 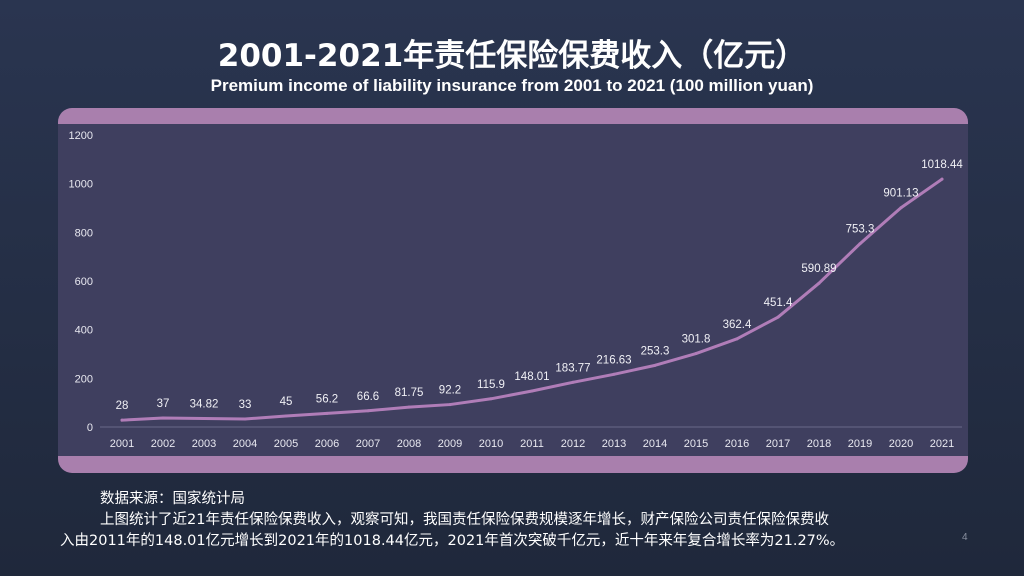 I want to click on y-tick-label: 400, so click(x=84, y=331).